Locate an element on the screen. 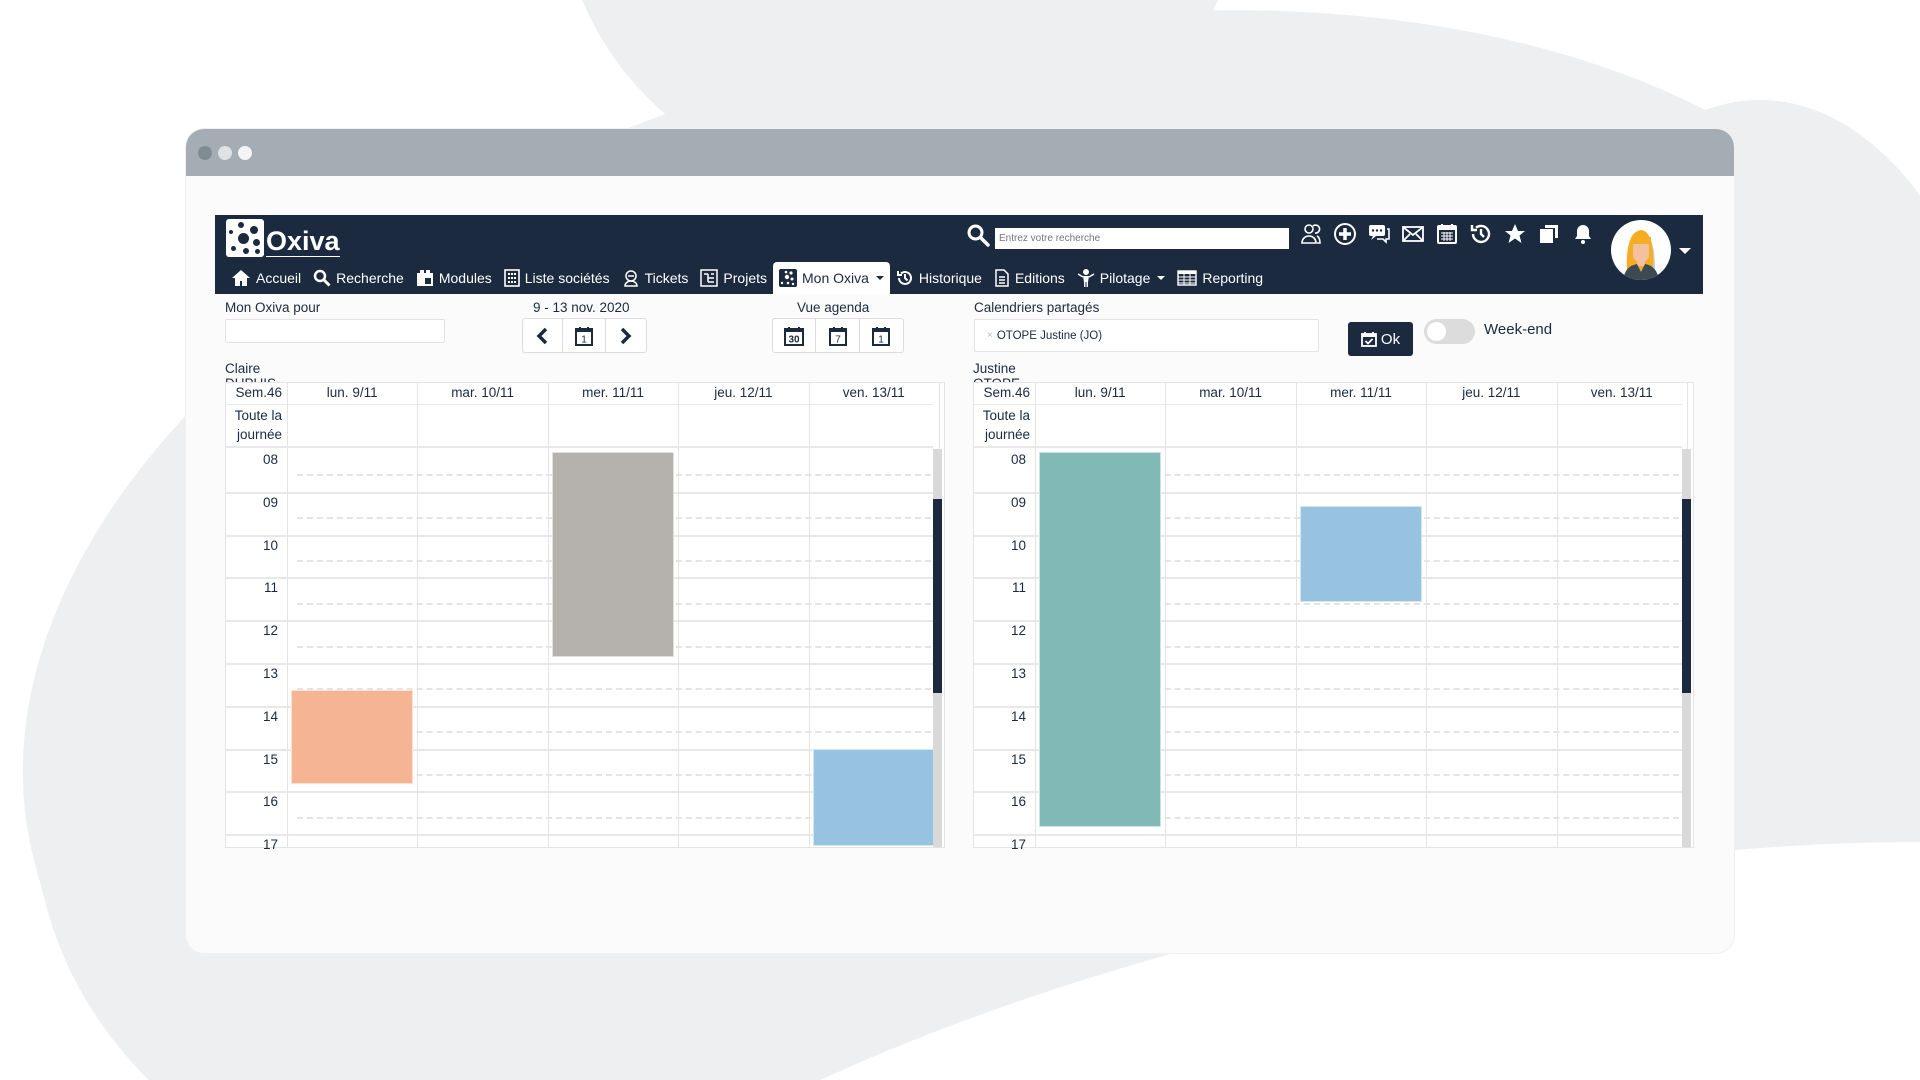  week-view-button: 7 is located at coordinates (838, 335).